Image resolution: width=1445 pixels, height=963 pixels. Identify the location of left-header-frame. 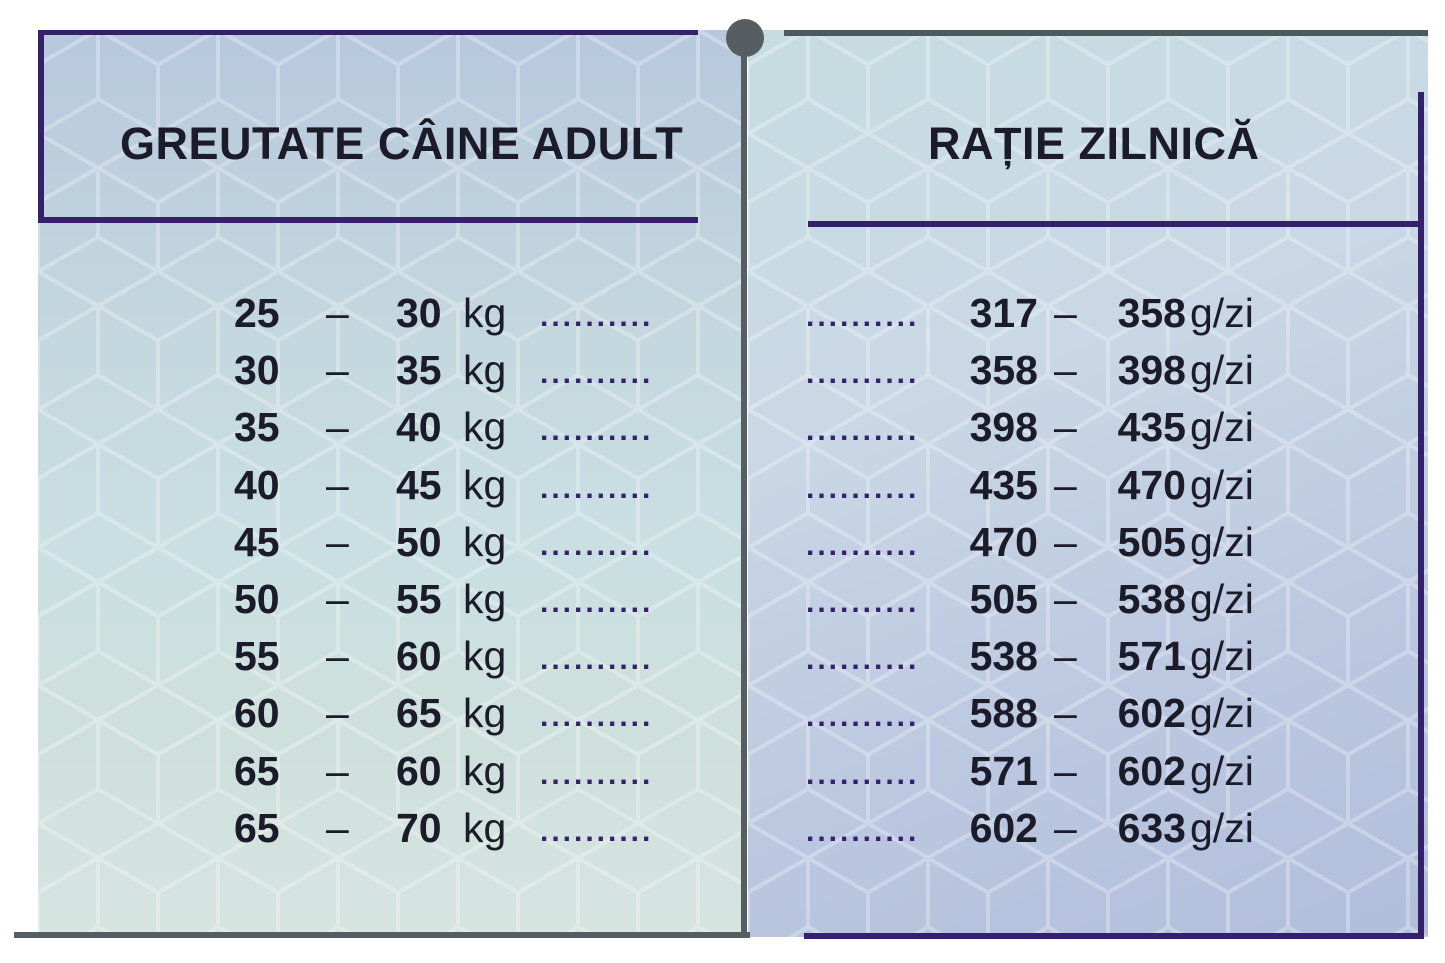
(368, 126).